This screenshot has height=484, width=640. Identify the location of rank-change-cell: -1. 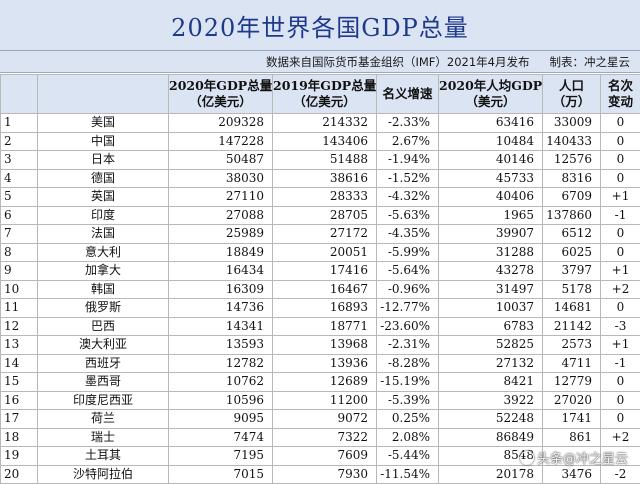
(620, 215).